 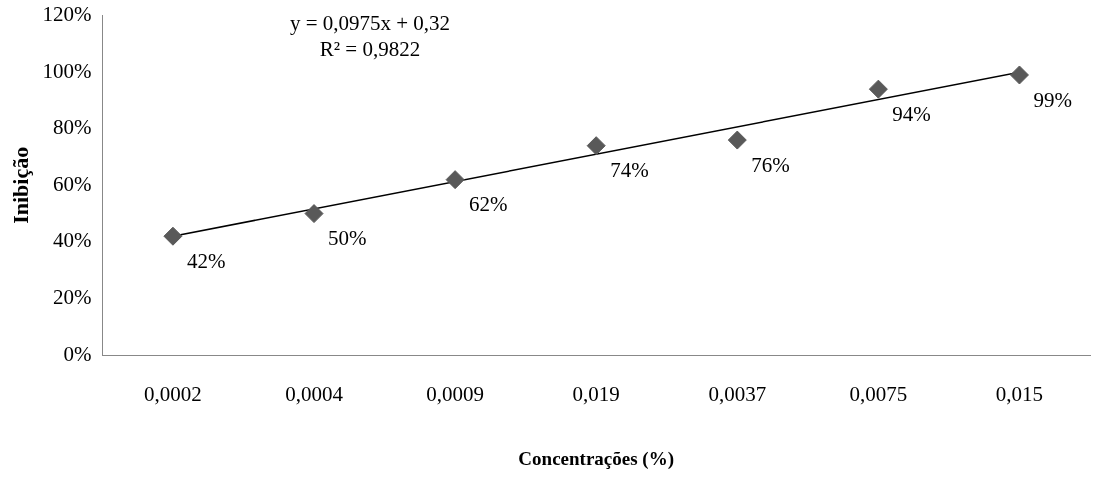 I want to click on data-label: 62%, so click(x=488, y=204).